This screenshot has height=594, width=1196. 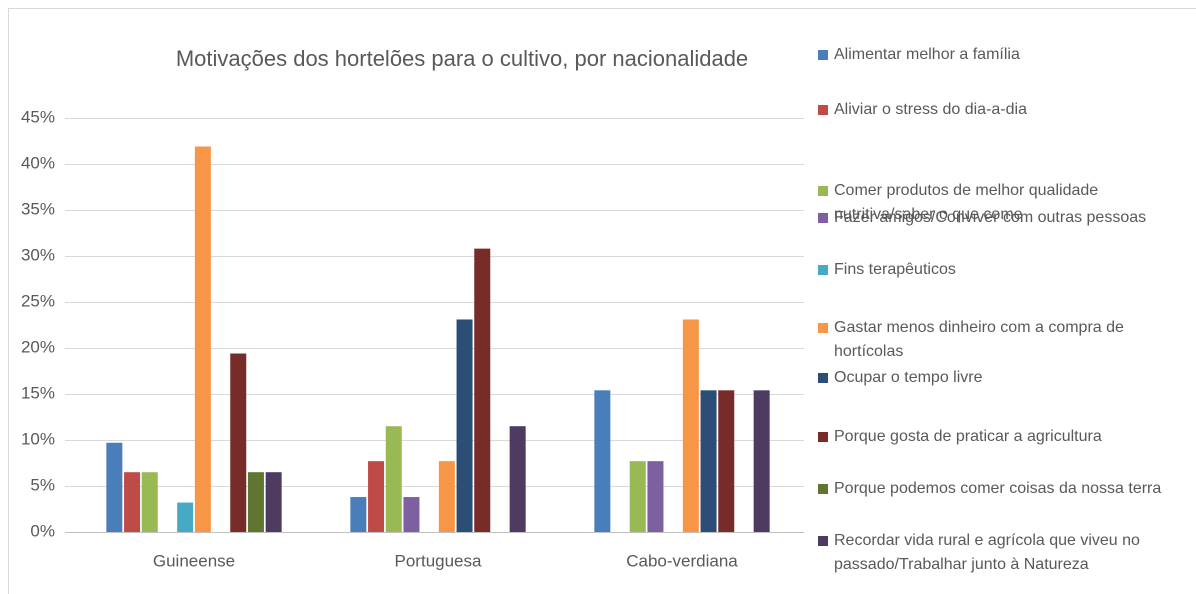 I want to click on legend-label: Alimentar melhor a família, so click(x=927, y=54).